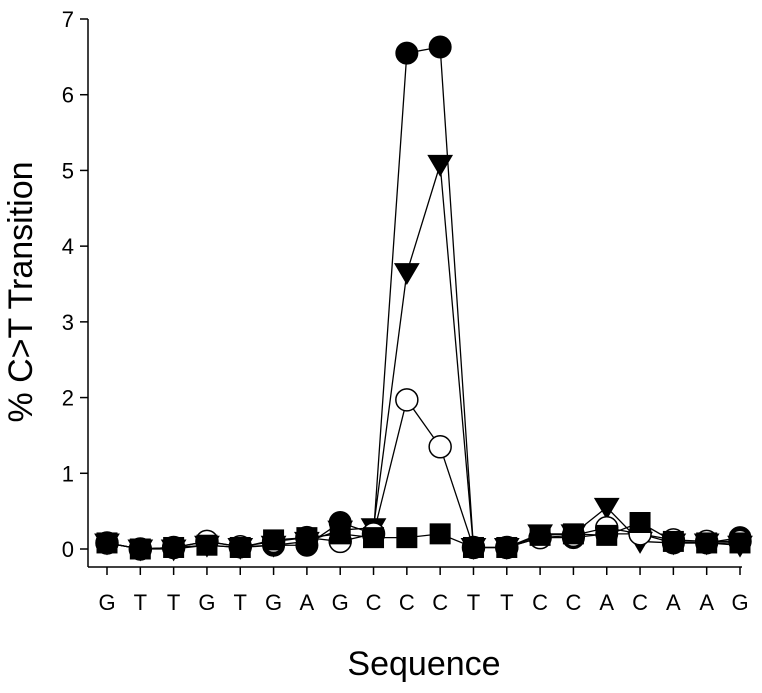  Describe the element at coordinates (68, 95) in the screenshot. I see `y-tick-label: 6` at that location.